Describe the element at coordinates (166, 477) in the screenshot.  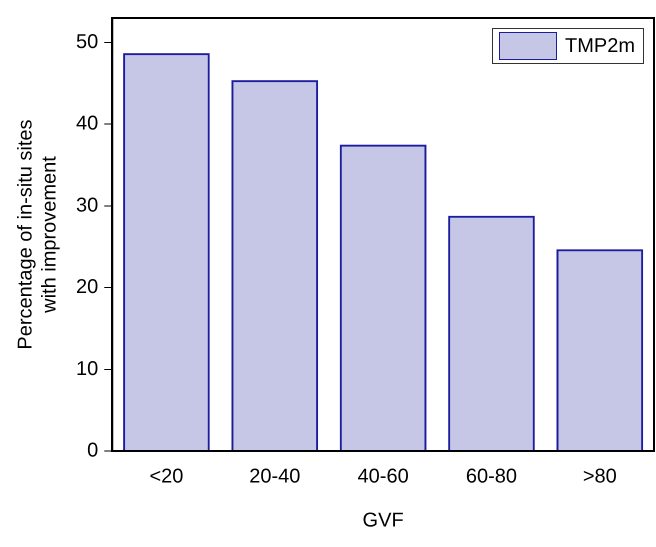
I see `x-tick-label: <20` at that location.